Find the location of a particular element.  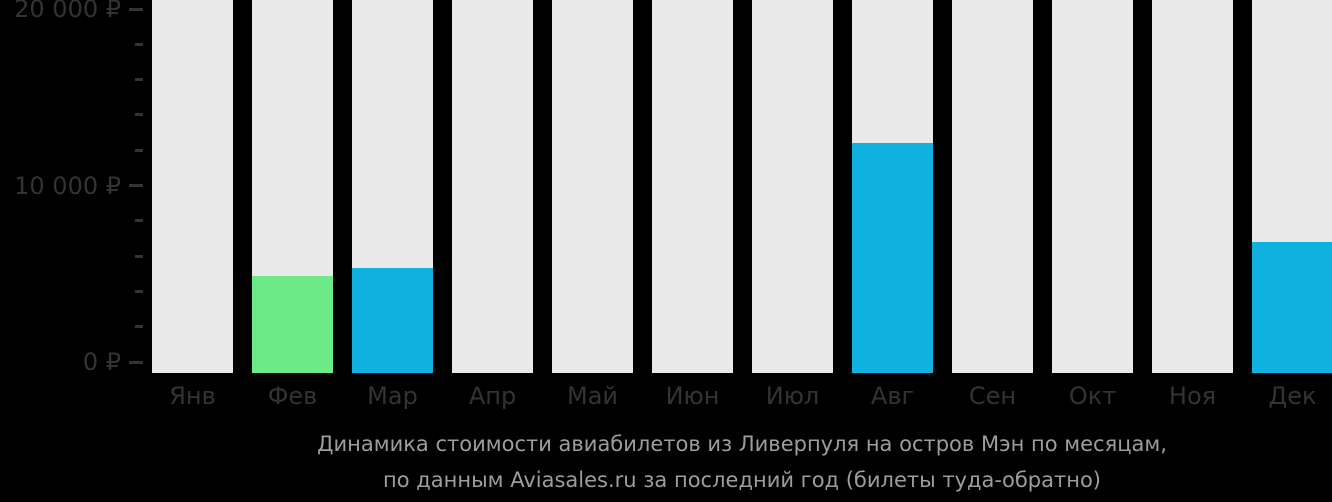

y-tick-label: 10 000 ₽ is located at coordinates (67, 185).